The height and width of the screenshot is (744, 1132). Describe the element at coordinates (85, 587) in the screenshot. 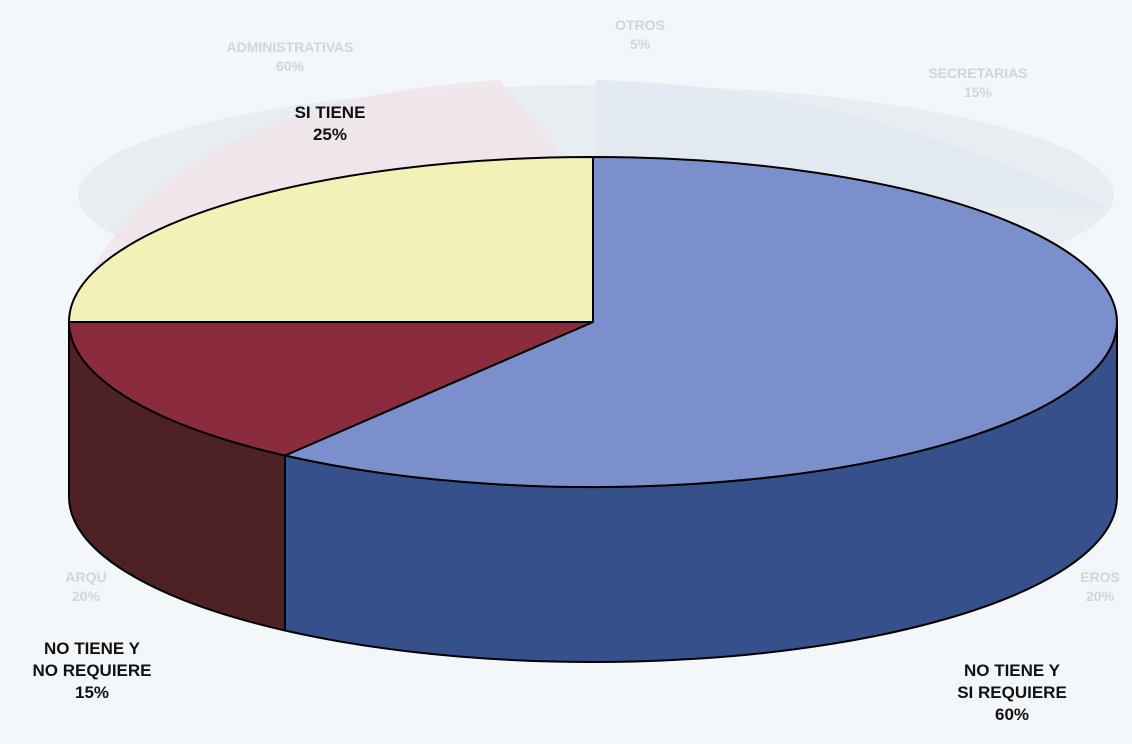

I see `ghost-label-arqu: ARQU 20%` at that location.